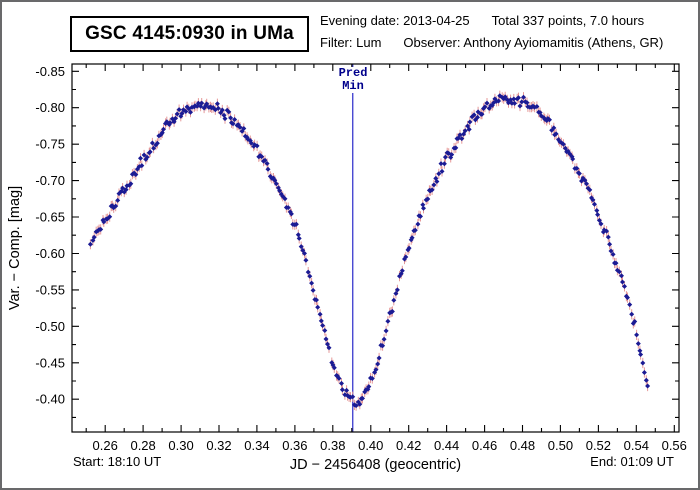 Image resolution: width=700 pixels, height=490 pixels. What do you see at coordinates (568, 20) in the screenshot?
I see `total-points-label: Total 337 points, 7.0 hours` at bounding box center [568, 20].